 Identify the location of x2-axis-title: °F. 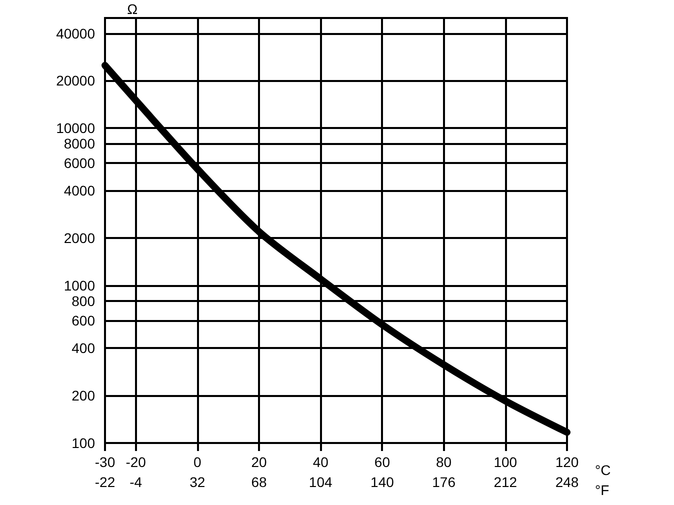
(602, 490).